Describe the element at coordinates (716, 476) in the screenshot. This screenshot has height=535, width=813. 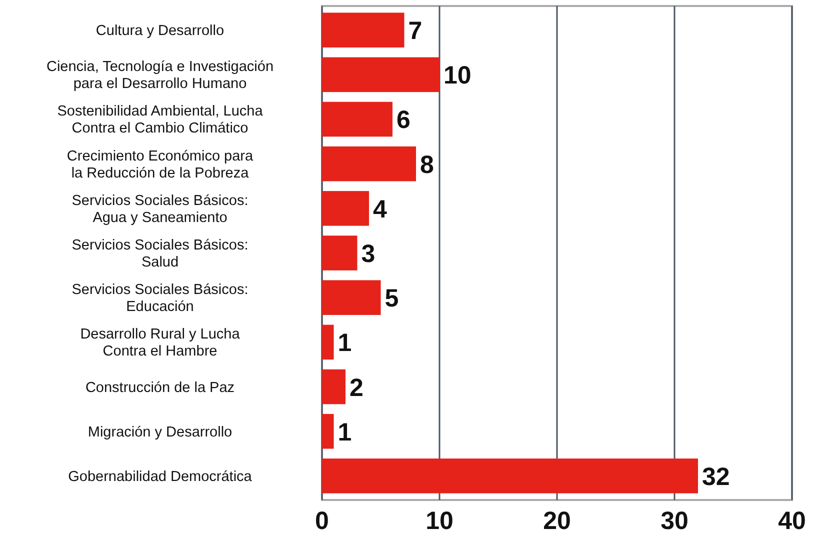
I see `data-label: 32` at that location.